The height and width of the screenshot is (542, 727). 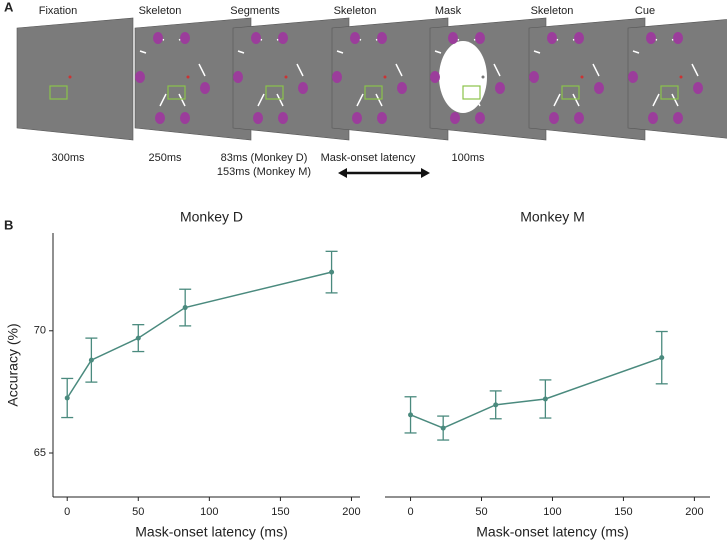 What do you see at coordinates (448, 11) in the screenshot?
I see `frame-label: Mask` at bounding box center [448, 11].